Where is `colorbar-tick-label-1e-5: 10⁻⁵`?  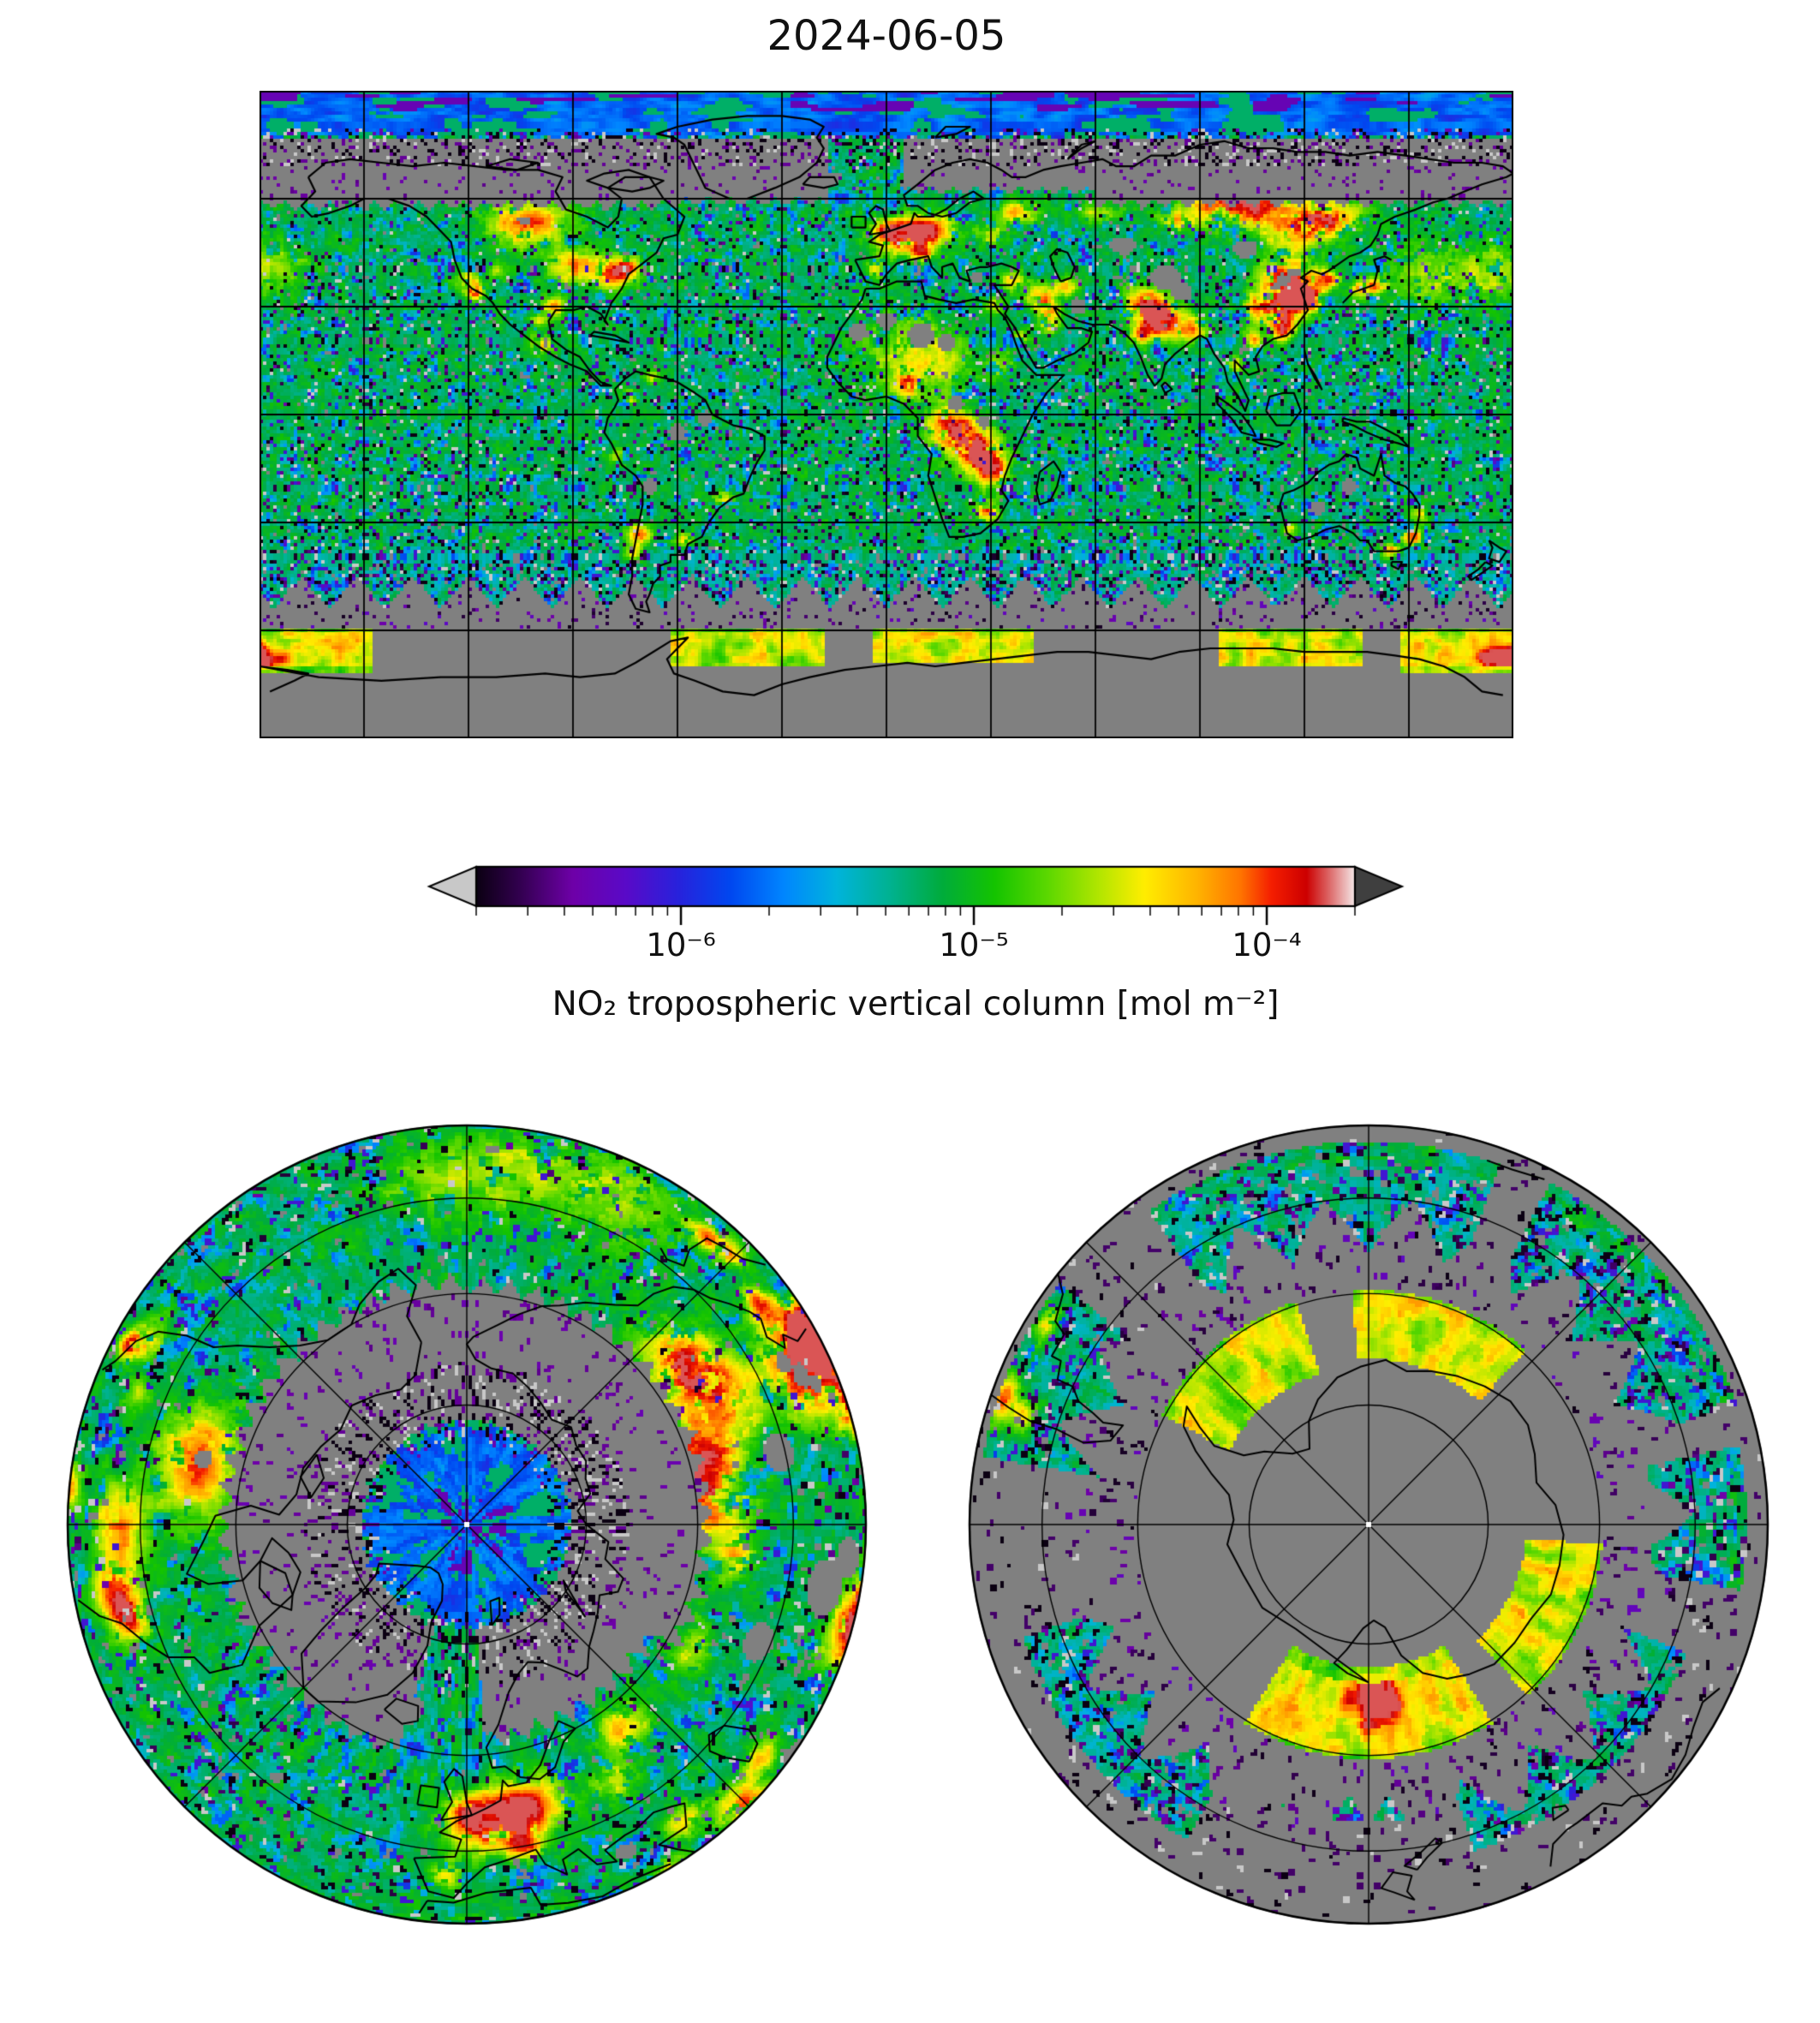
colorbar-tick-label-1e-5: 10⁻⁵ is located at coordinates (974, 946).